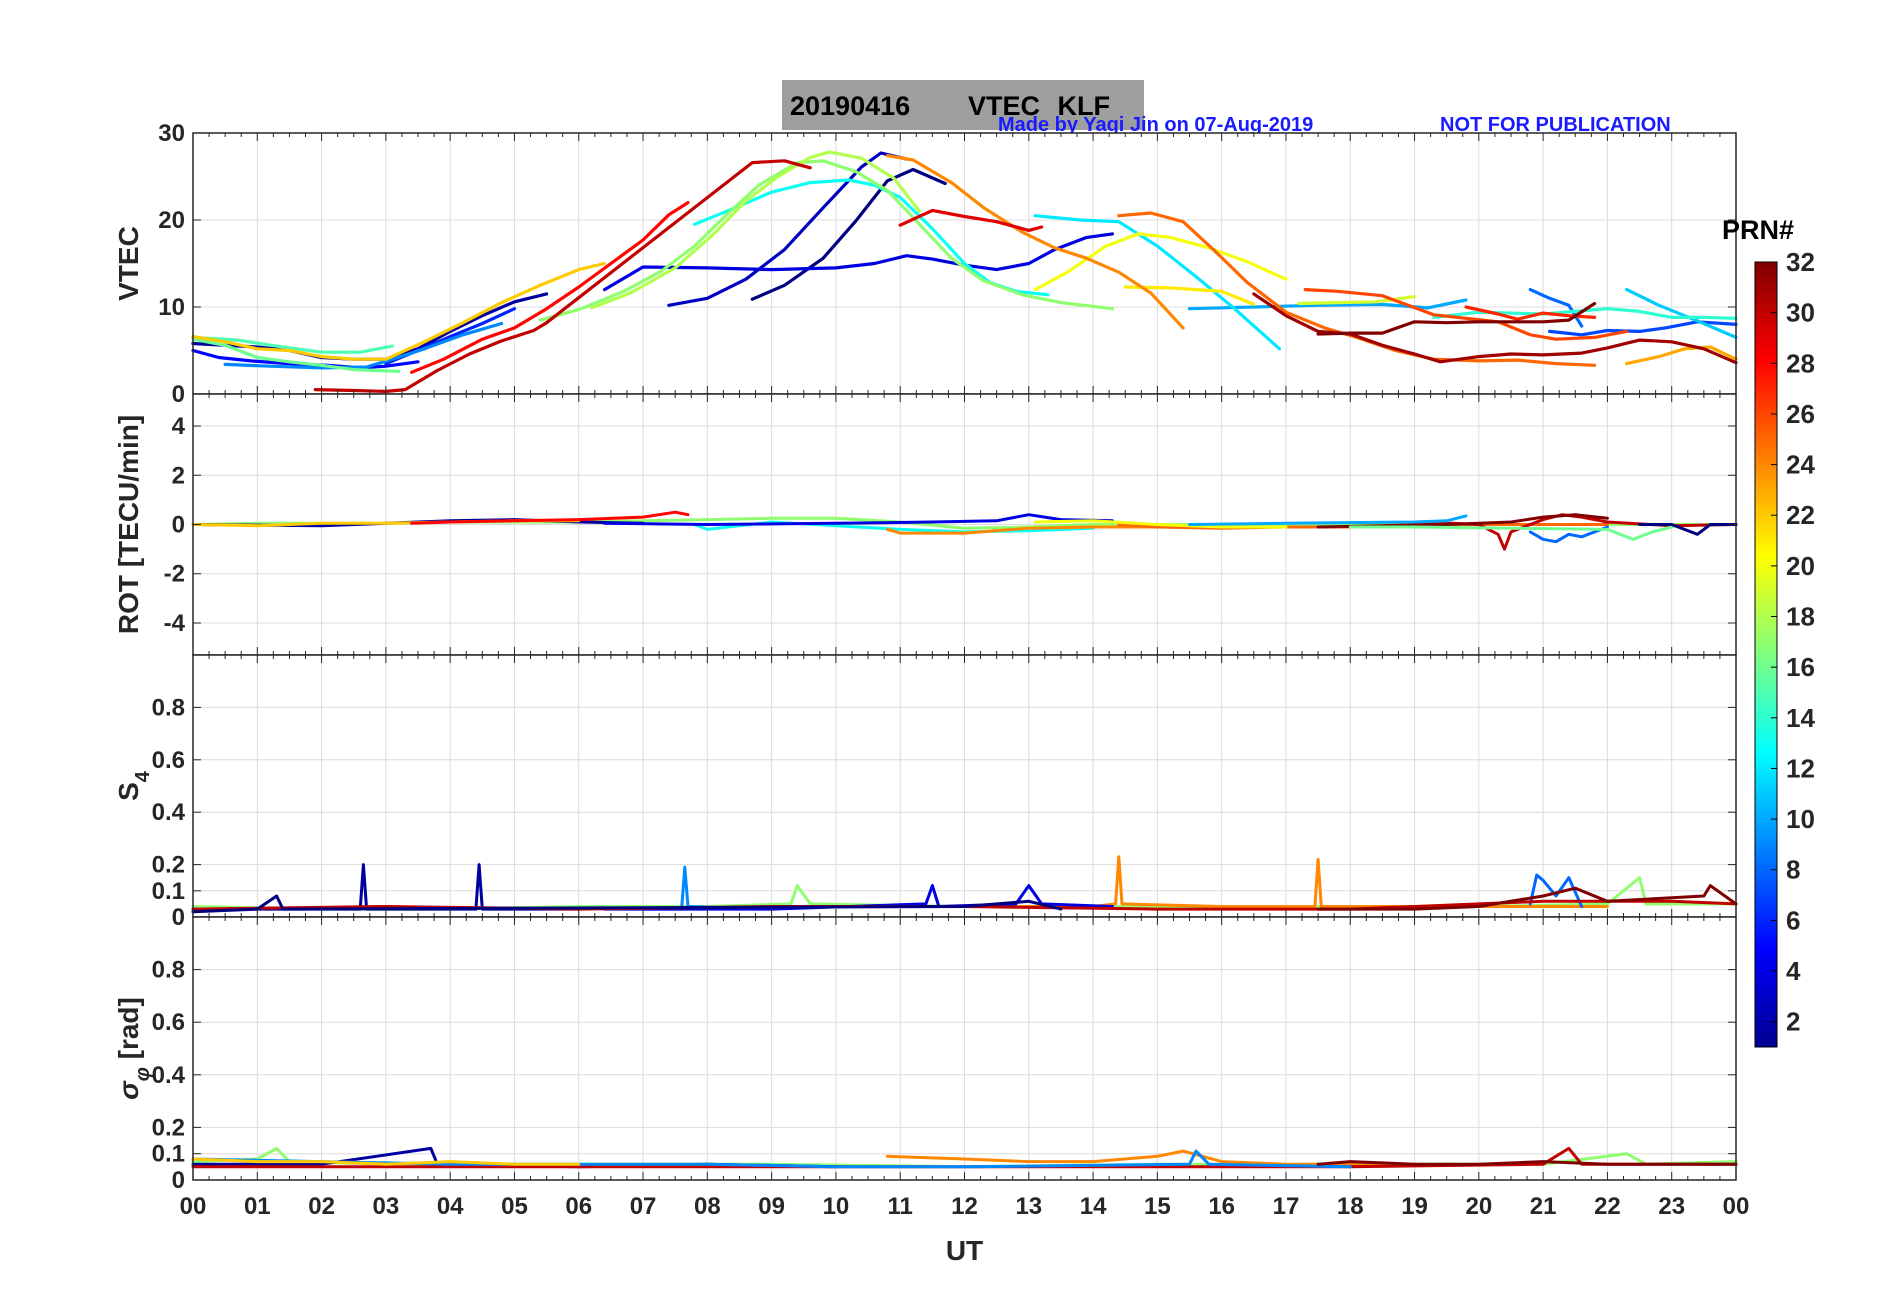 The height and width of the screenshot is (1292, 1902). I want to click on colorbar-tick-label: 8, so click(1793, 870).